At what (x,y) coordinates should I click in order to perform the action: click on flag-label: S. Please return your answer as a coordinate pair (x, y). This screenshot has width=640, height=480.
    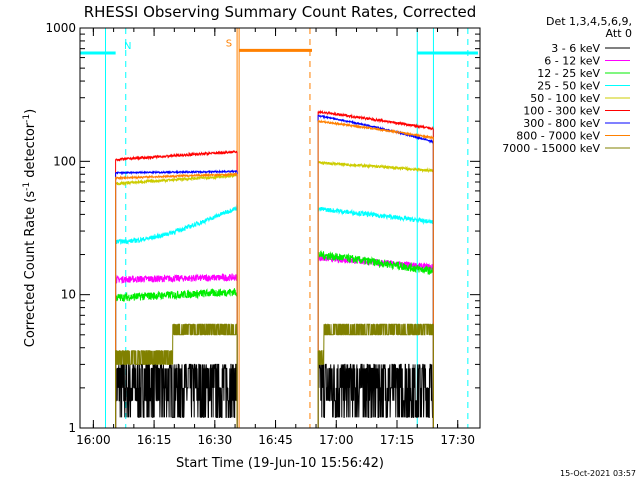
    Looking at the image, I should click on (229, 43).